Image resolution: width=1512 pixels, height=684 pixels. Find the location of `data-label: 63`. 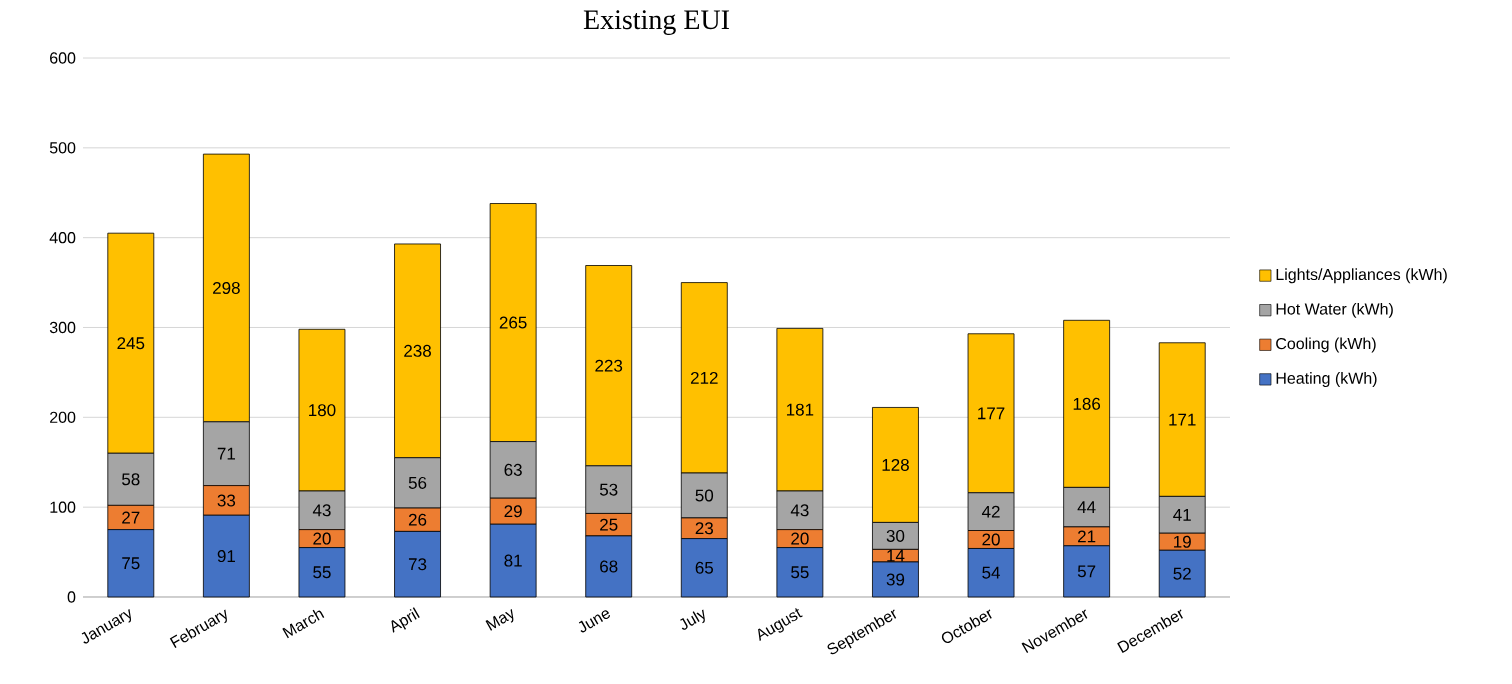

data-label: 63 is located at coordinates (513, 469).